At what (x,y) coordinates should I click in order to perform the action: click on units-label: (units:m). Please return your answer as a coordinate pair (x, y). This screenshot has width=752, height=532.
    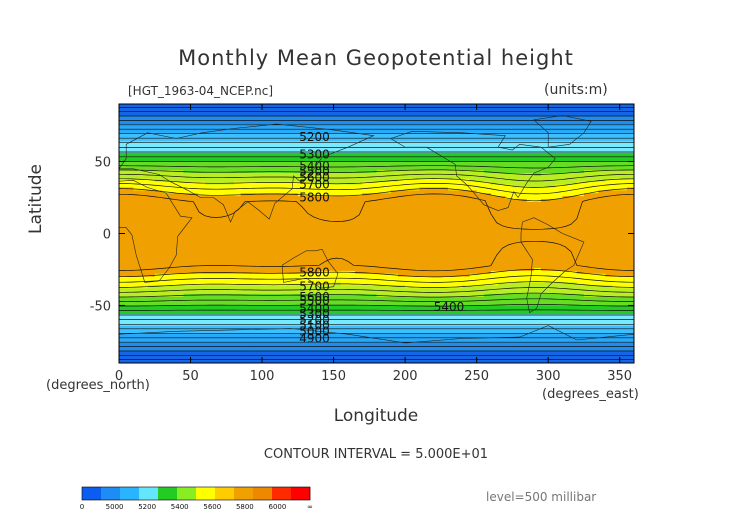
    Looking at the image, I should click on (576, 90).